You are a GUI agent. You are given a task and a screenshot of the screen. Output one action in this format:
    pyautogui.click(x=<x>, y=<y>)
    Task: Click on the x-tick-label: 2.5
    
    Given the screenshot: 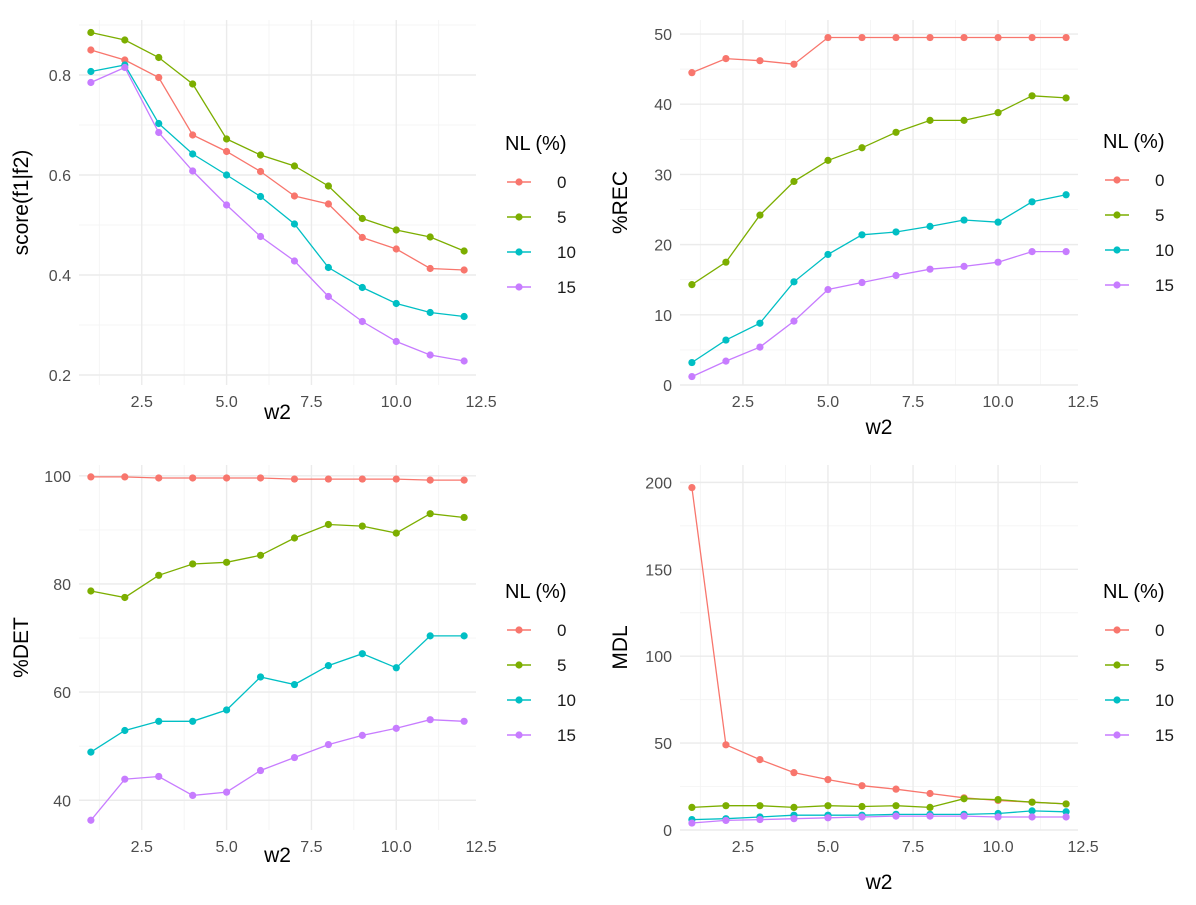 What is the action you would take?
    pyautogui.click(x=743, y=402)
    